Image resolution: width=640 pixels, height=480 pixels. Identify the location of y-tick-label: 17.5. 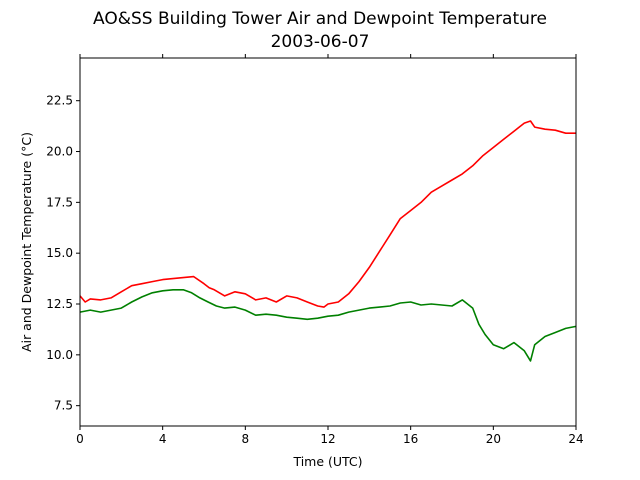
(59, 202).